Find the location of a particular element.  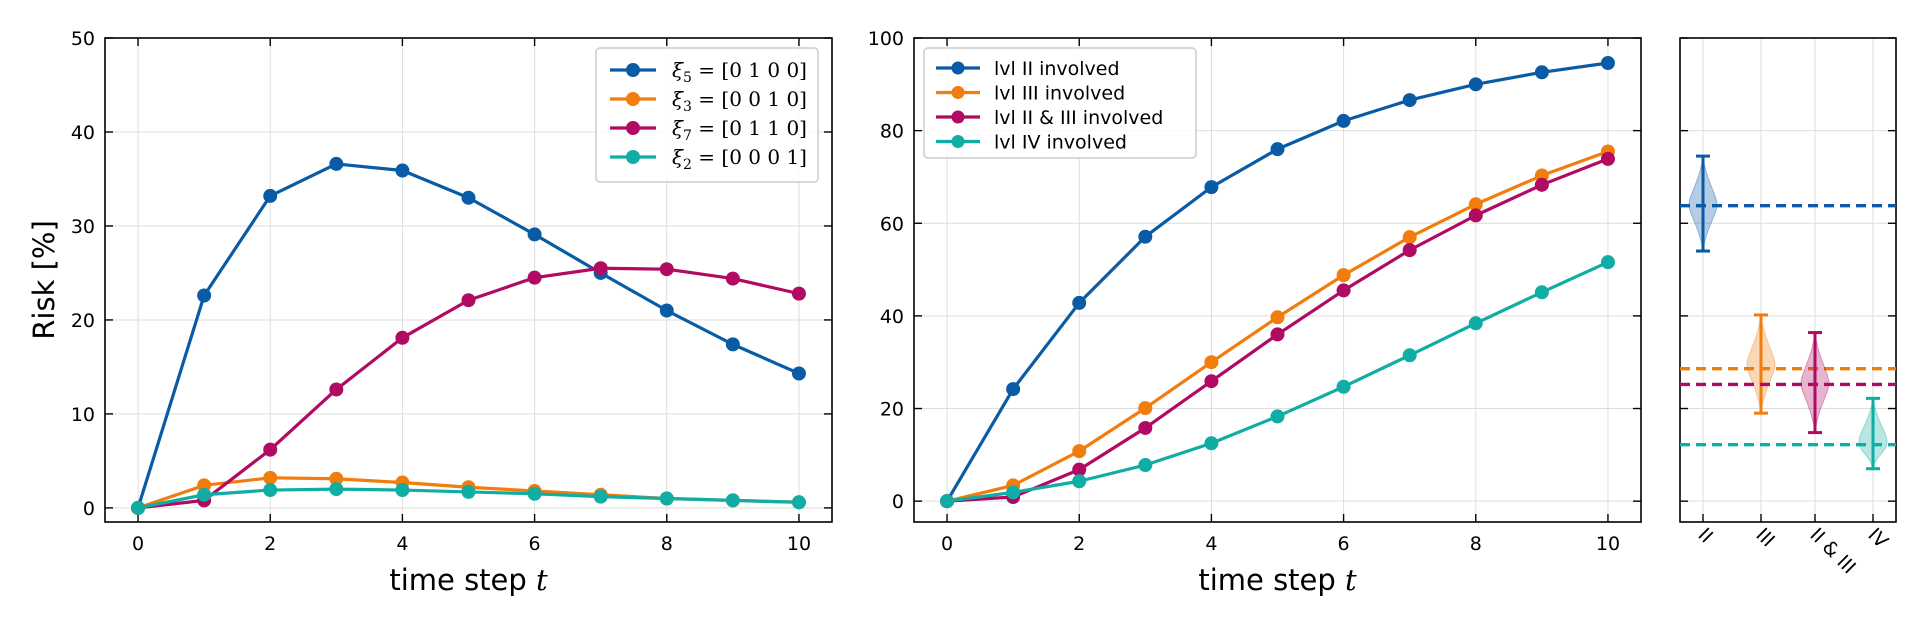

legend-item: lvl II & III involved is located at coordinates (1049, 118).